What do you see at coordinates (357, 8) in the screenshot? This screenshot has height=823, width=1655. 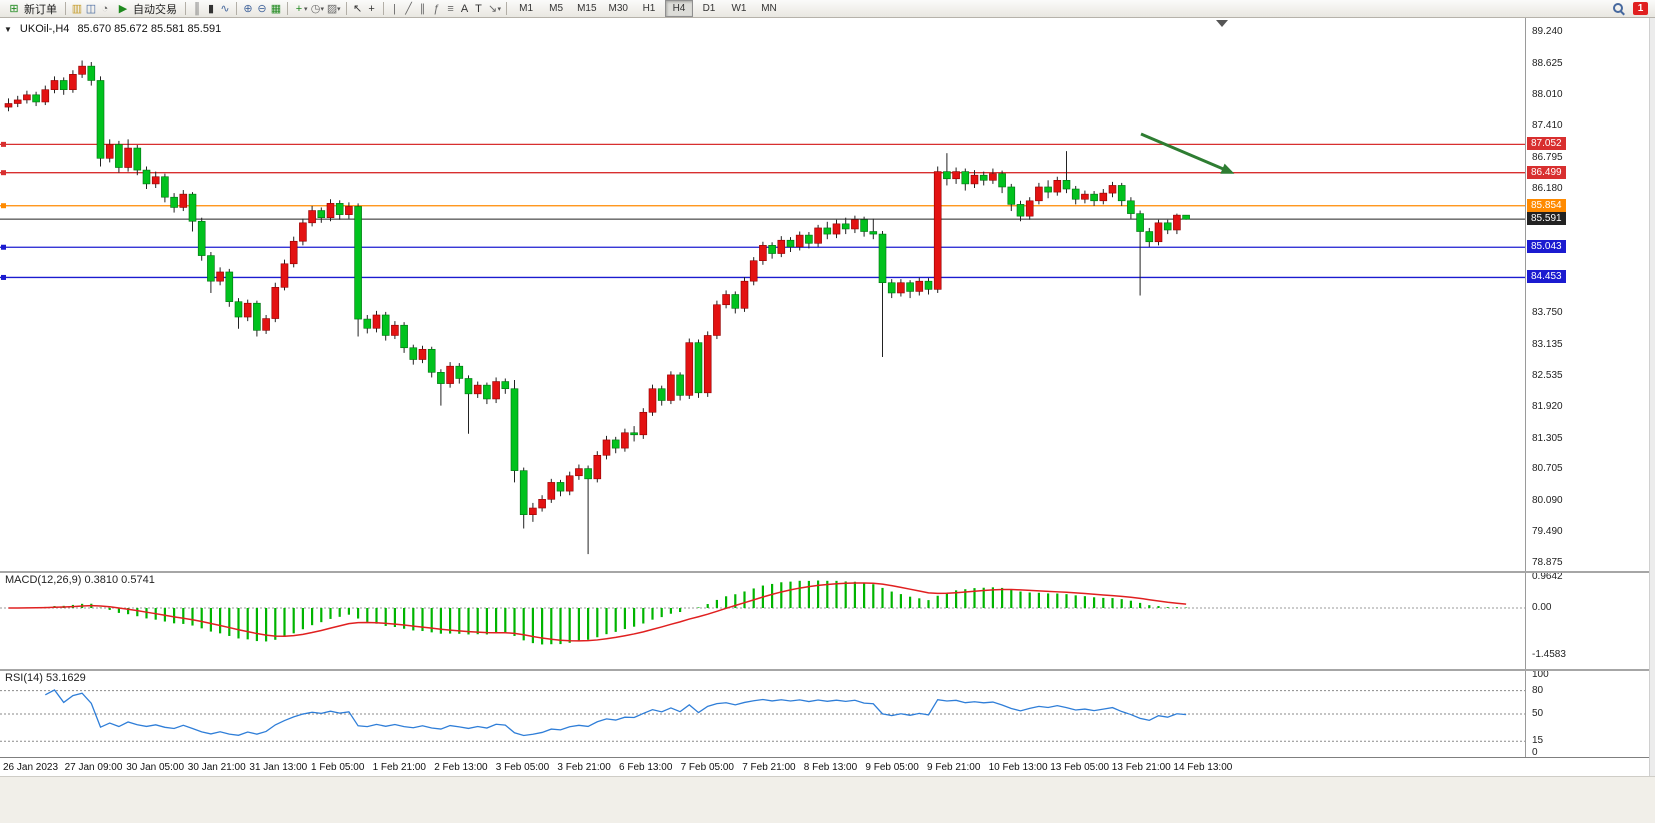 I see `cursor-icon: ↖` at bounding box center [357, 8].